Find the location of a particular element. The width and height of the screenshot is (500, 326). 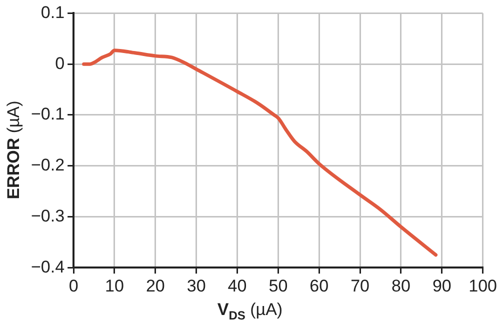

y-tick-label: −0.4 is located at coordinates (48, 266).